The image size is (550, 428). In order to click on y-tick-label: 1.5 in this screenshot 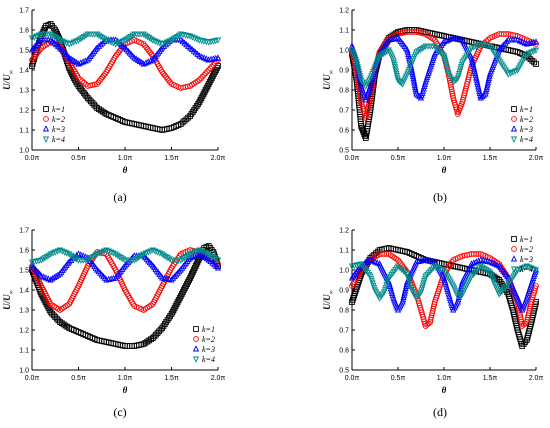, I will do `click(24, 271)`.